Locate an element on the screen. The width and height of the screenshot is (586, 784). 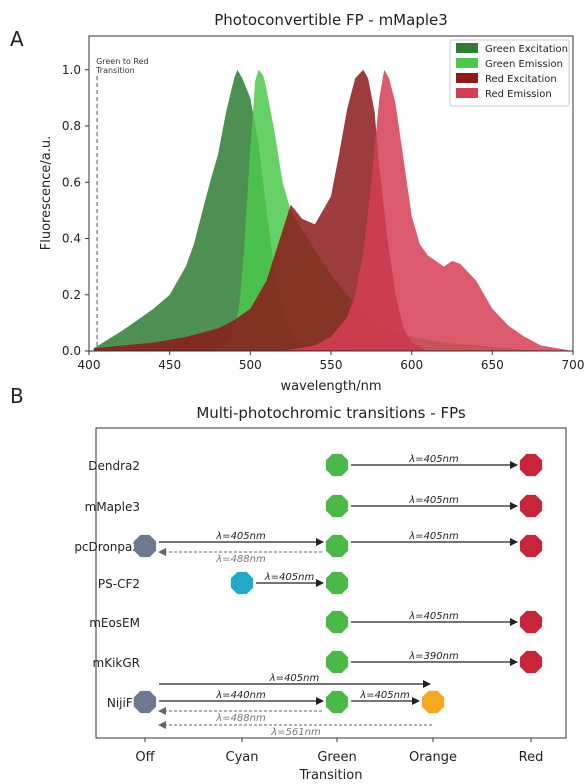
protein-label: pcDronpa2 is located at coordinates (107, 547).